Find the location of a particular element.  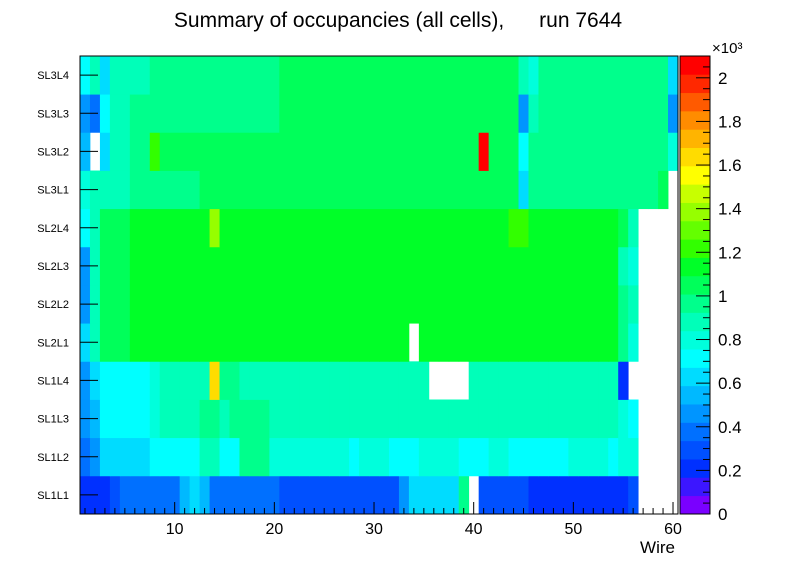

y-tick-label: SL3L4 is located at coordinates (53, 76).